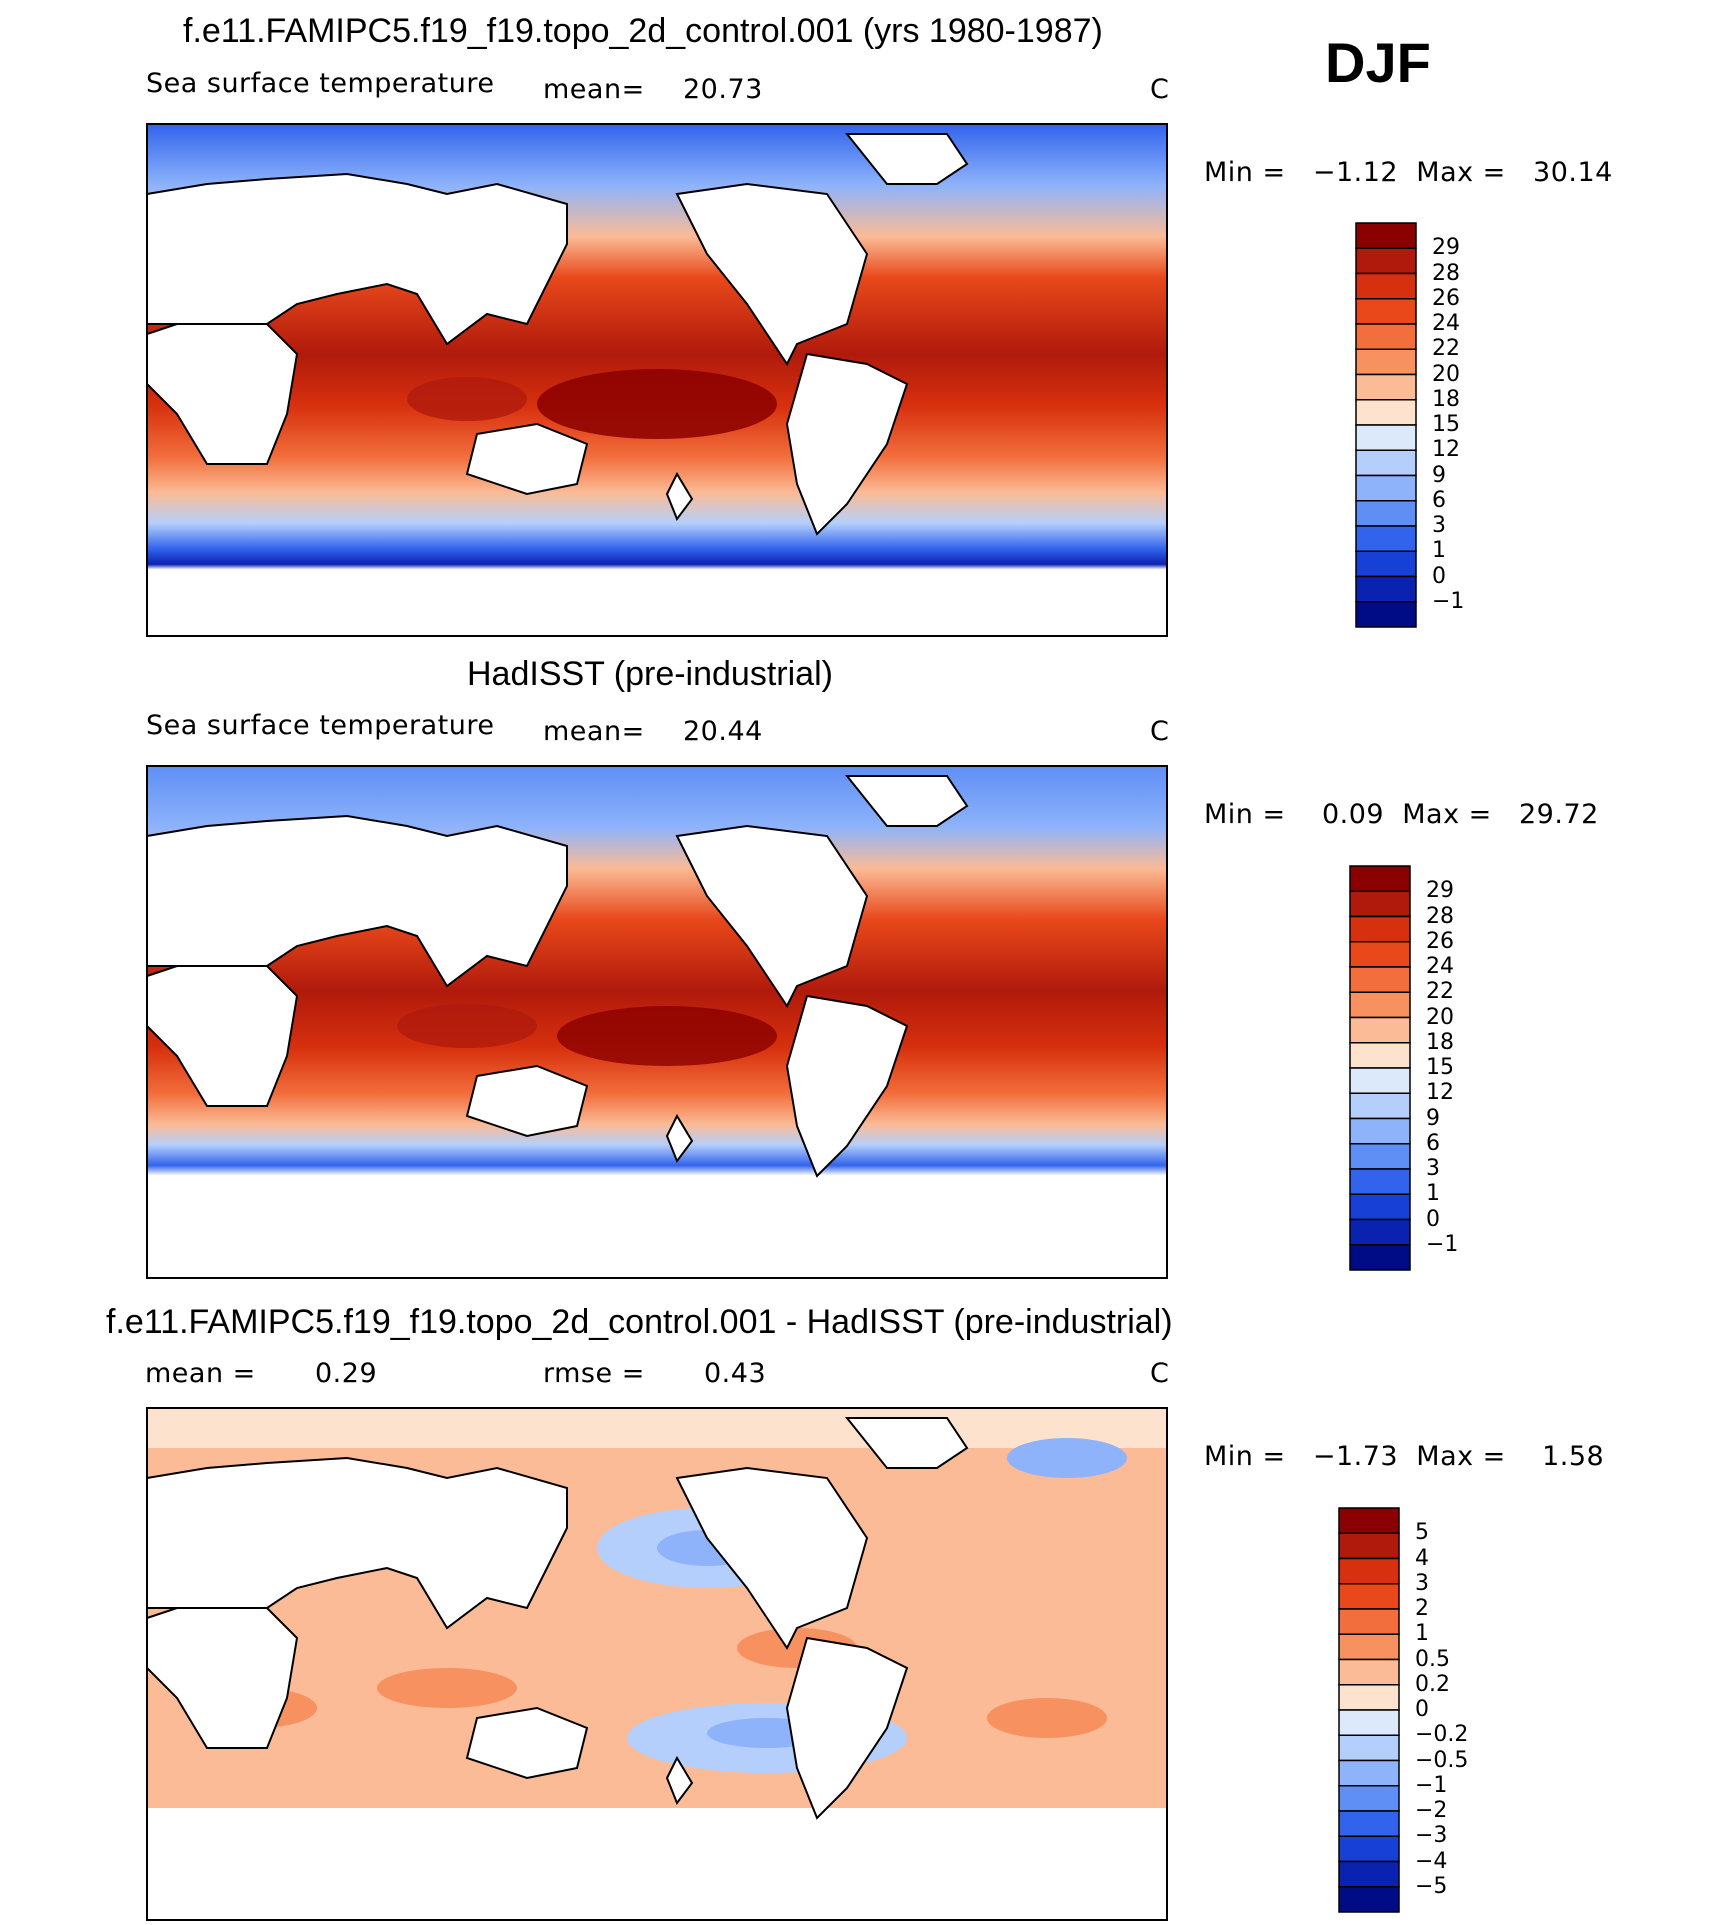  What do you see at coordinates (200, 1373) in the screenshot?
I see `panel3-mean-label: mean =` at bounding box center [200, 1373].